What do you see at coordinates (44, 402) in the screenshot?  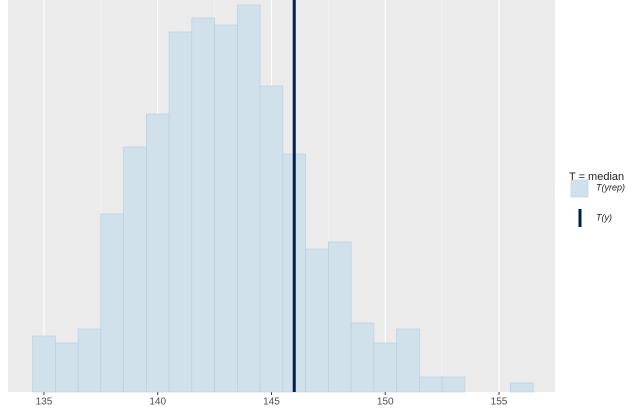 I see `x-tick-label: 135` at bounding box center [44, 402].